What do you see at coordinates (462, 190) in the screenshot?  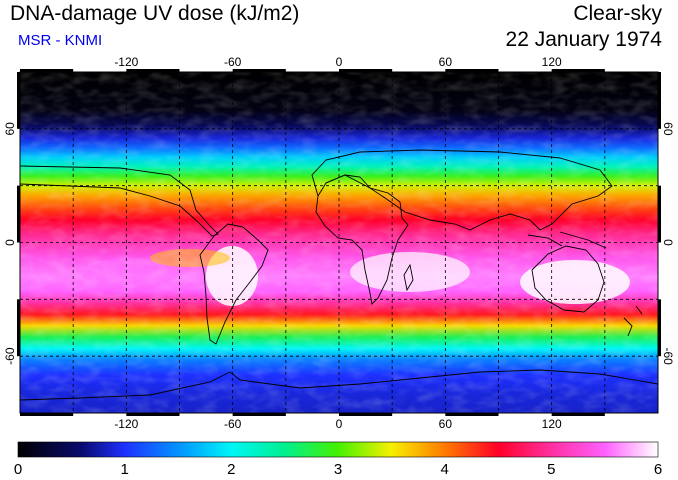 I see `eurasia-coastline` at bounding box center [462, 190].